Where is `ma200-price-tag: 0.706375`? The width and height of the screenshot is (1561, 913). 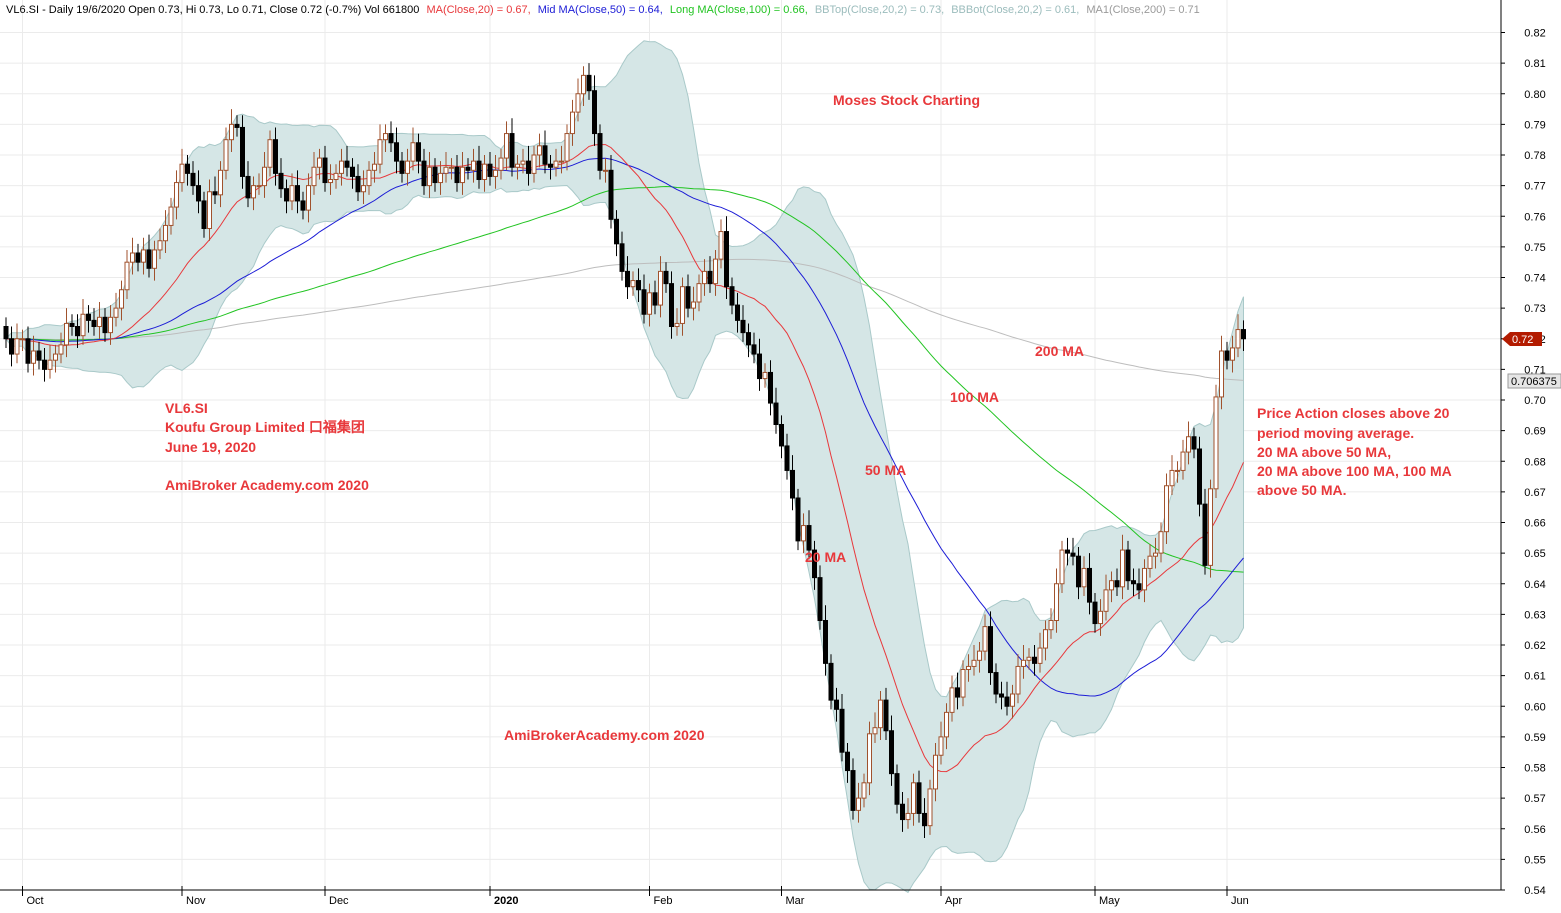 ma200-price-tag: 0.706375 is located at coordinates (1534, 381).